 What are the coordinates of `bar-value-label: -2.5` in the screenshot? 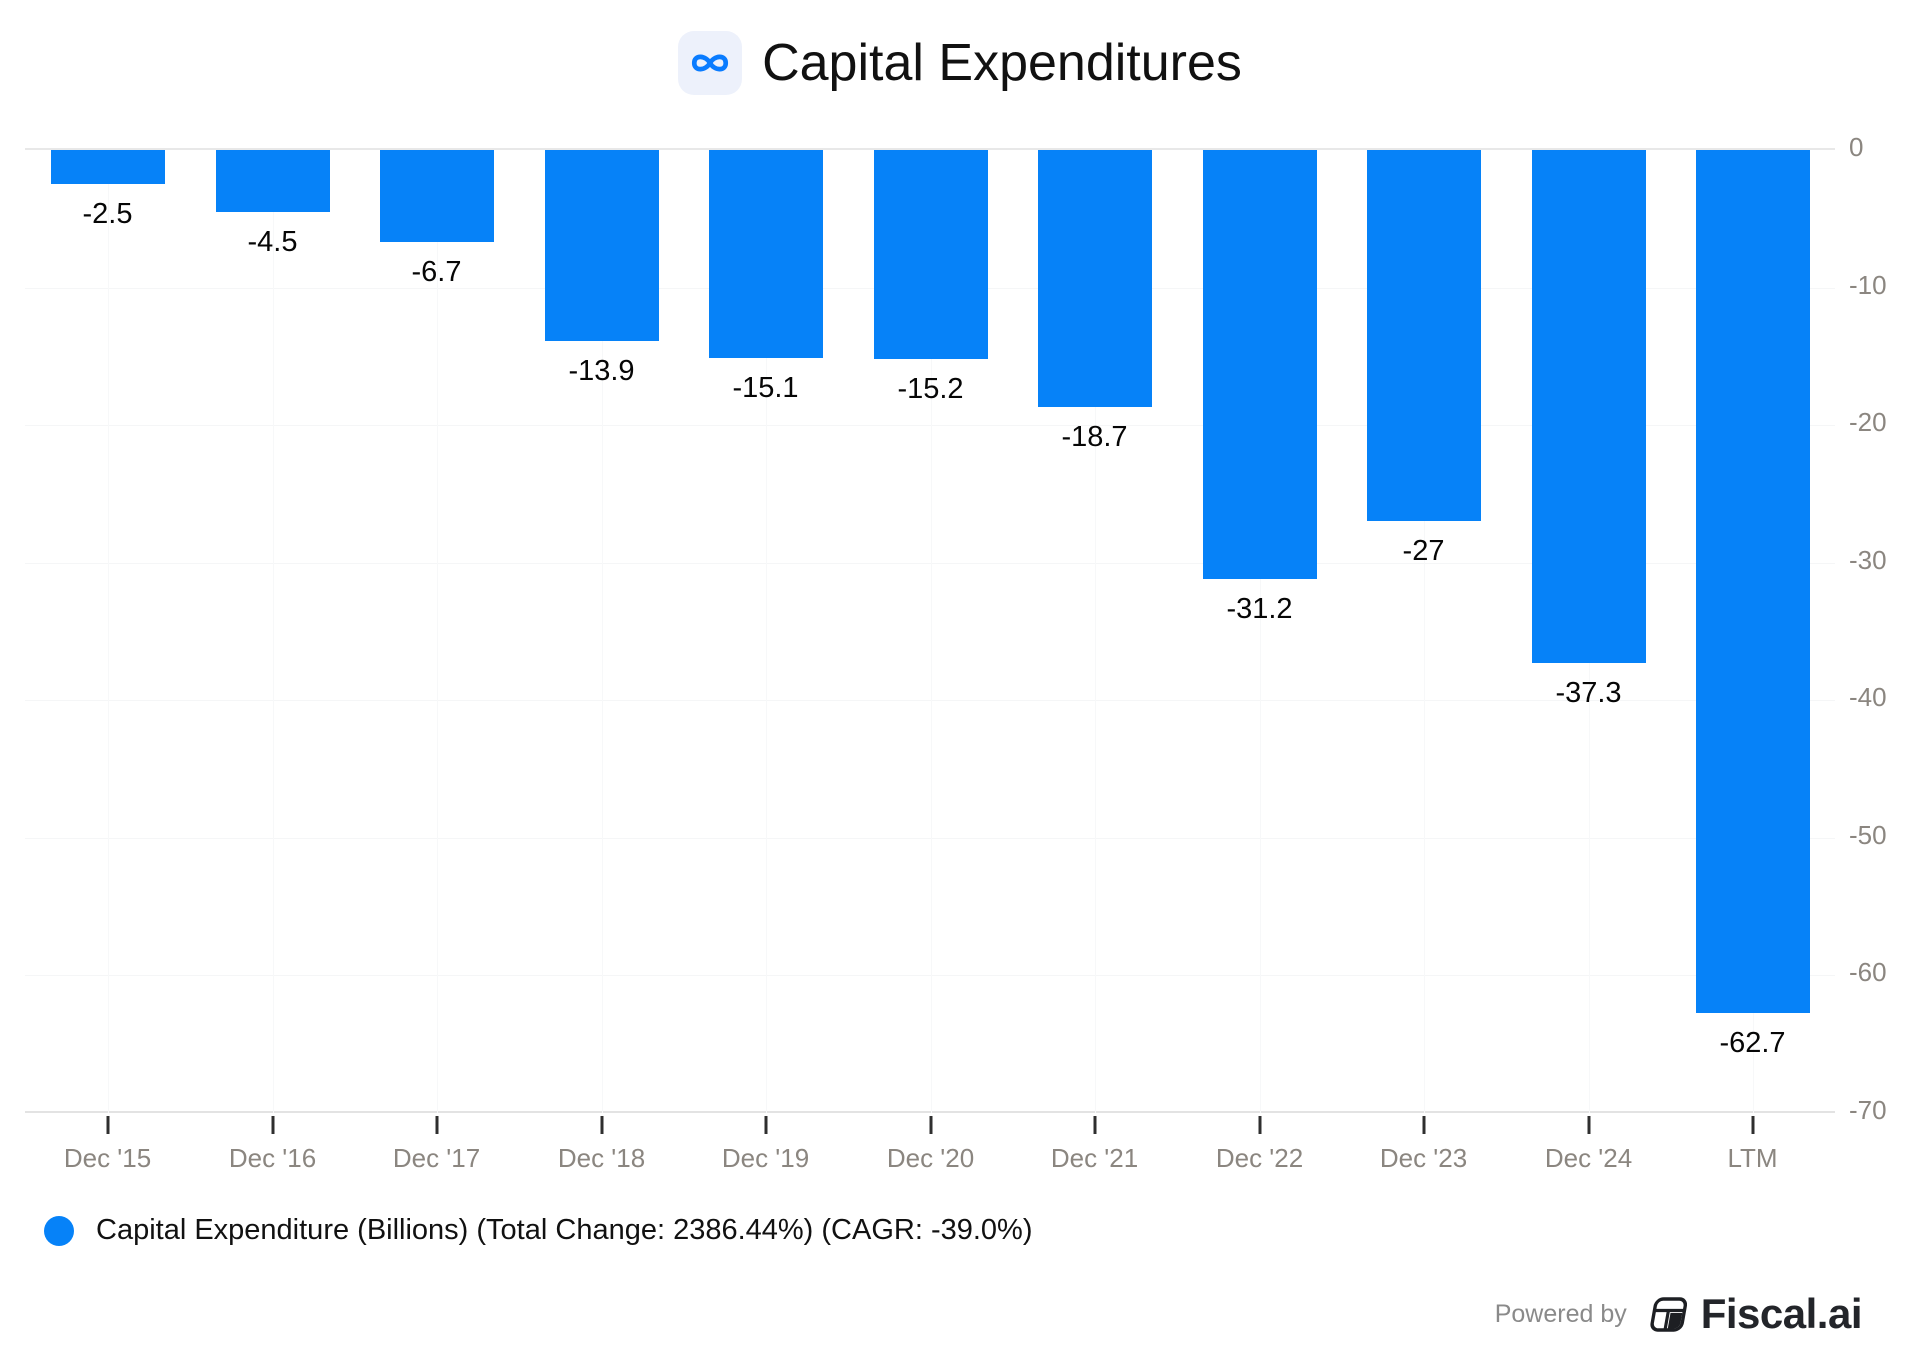 It's located at (107, 214).